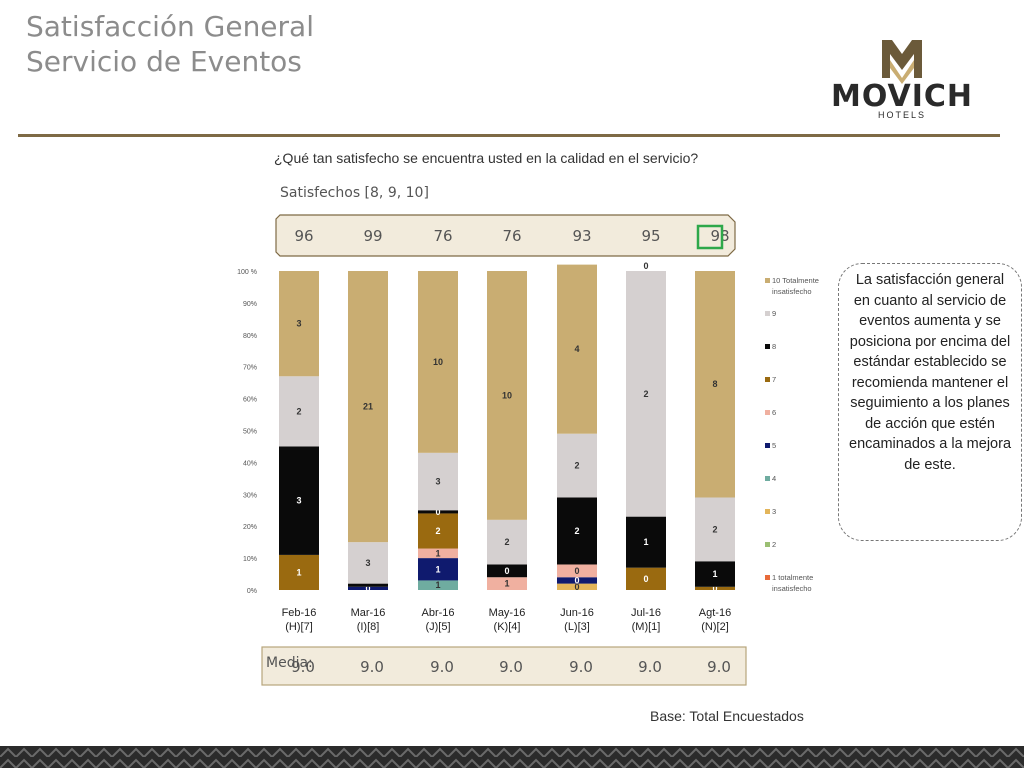 Image resolution: width=1024 pixels, height=768 pixels. Describe the element at coordinates (252, 591) in the screenshot. I see `y-tick-label: 0%` at that location.